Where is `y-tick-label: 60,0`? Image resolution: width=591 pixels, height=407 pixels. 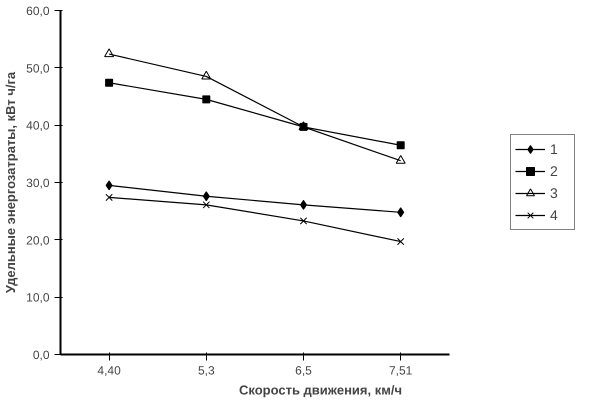
y-tick-label: 60,0 is located at coordinates (38, 11).